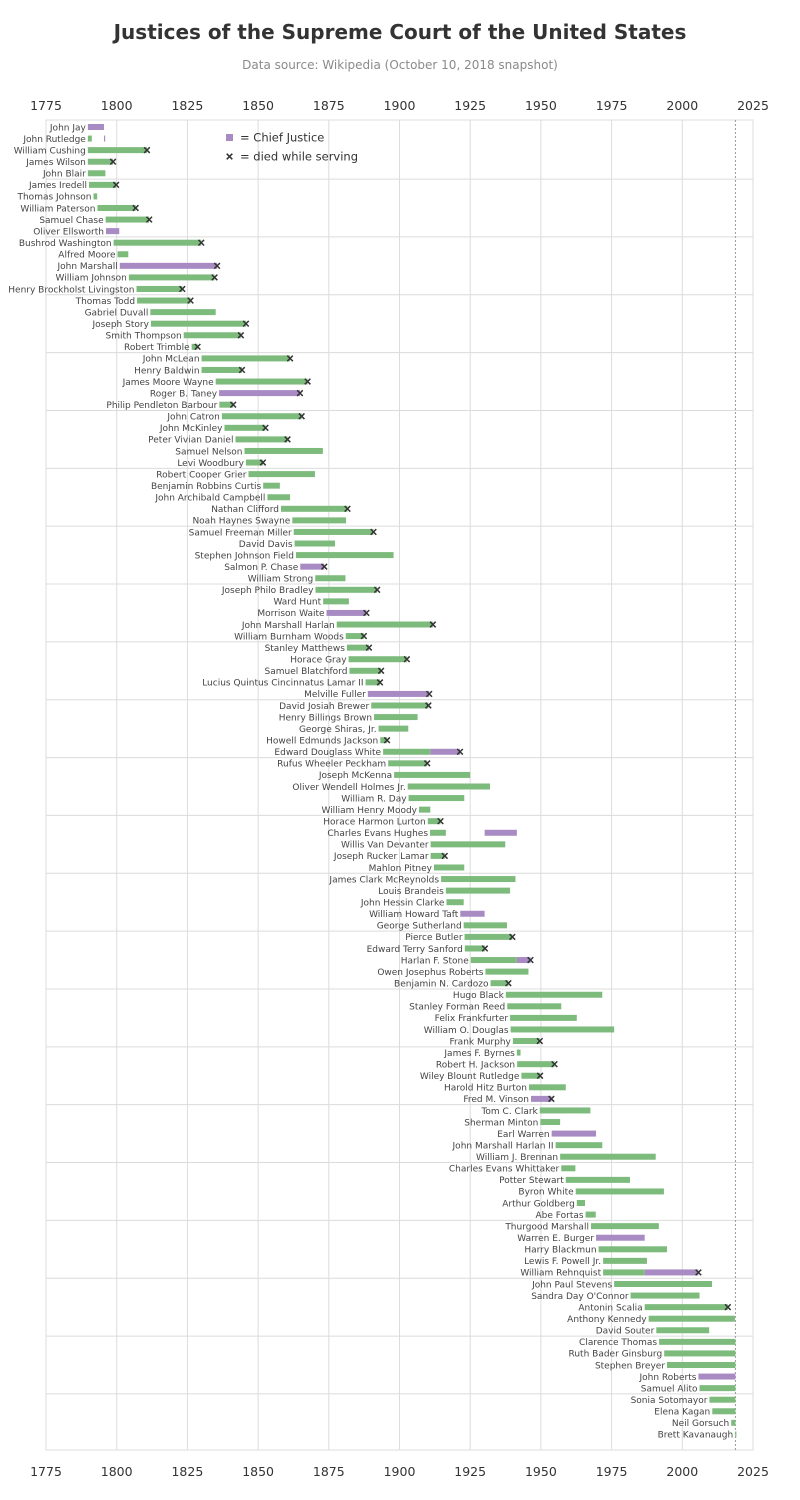 Image resolution: width=800 pixels, height=1500 pixels. I want to click on justice-name-label: Thomas Todd, so click(105, 302).